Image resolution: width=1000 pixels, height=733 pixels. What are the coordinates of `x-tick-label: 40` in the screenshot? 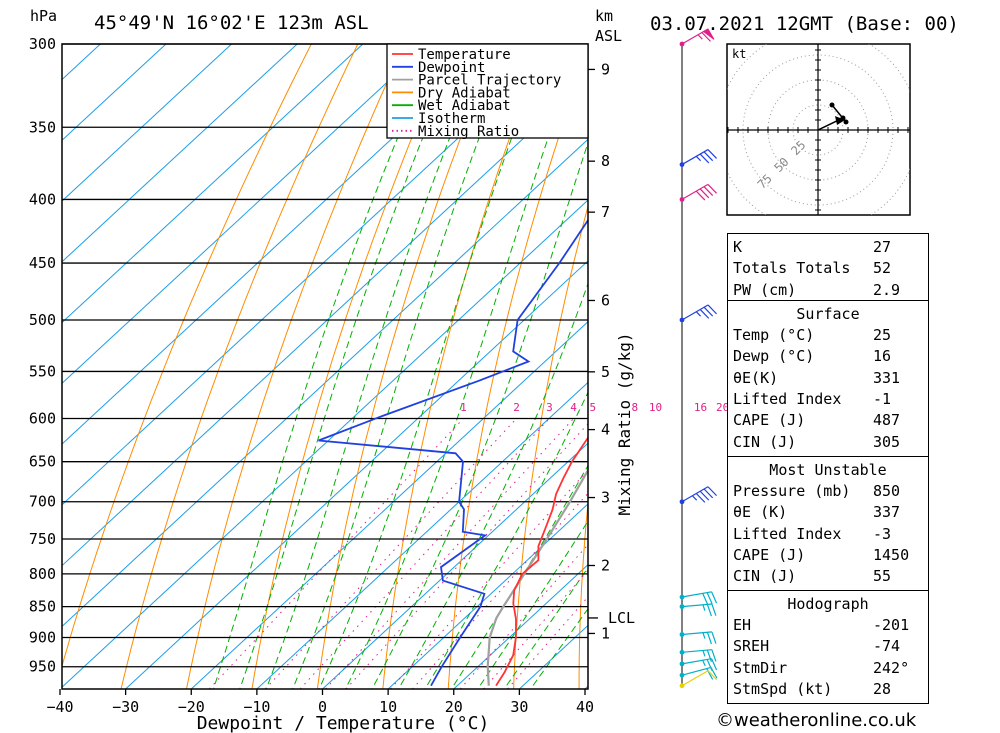 It's located at (585, 707).